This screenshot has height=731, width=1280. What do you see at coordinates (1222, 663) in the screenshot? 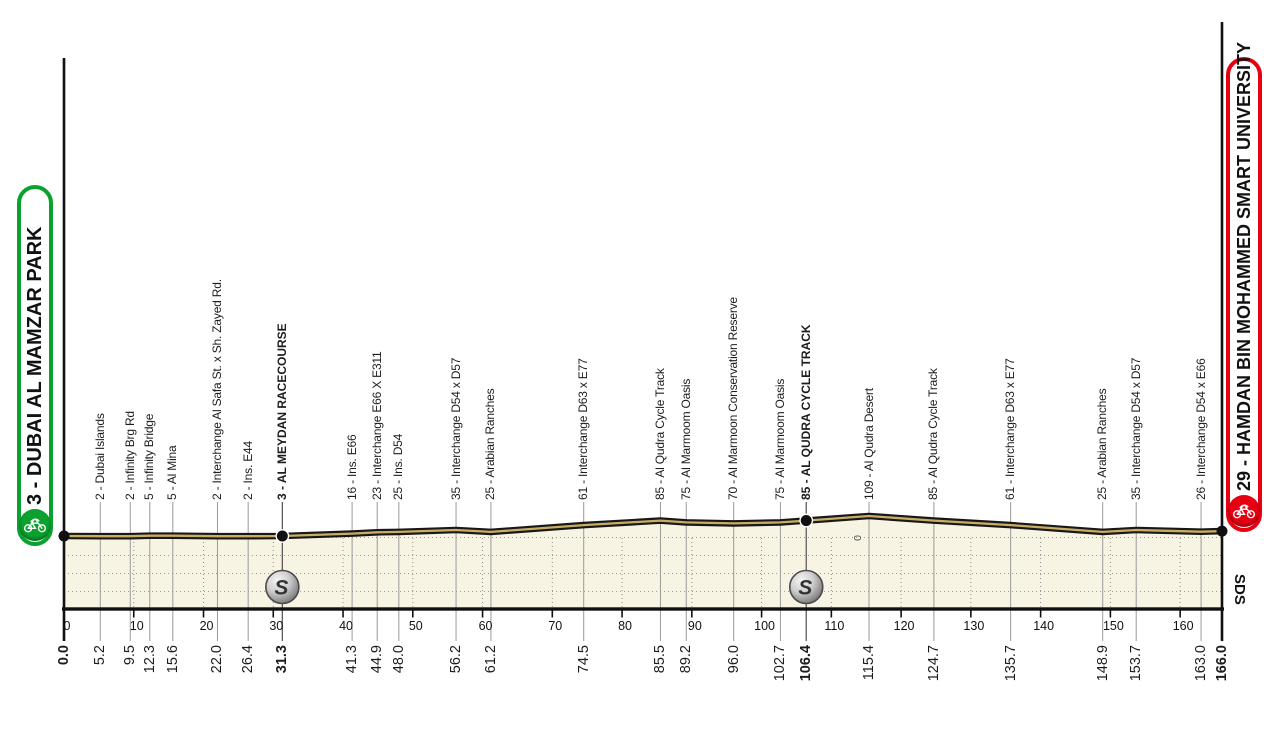
I see `km-label: 166.0` at bounding box center [1222, 663].